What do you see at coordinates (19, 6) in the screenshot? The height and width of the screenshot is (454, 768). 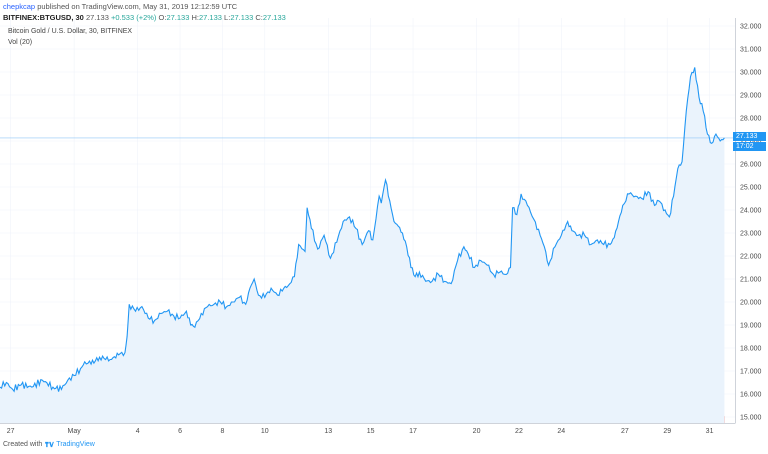 I see `author-link: chepkcap` at bounding box center [19, 6].